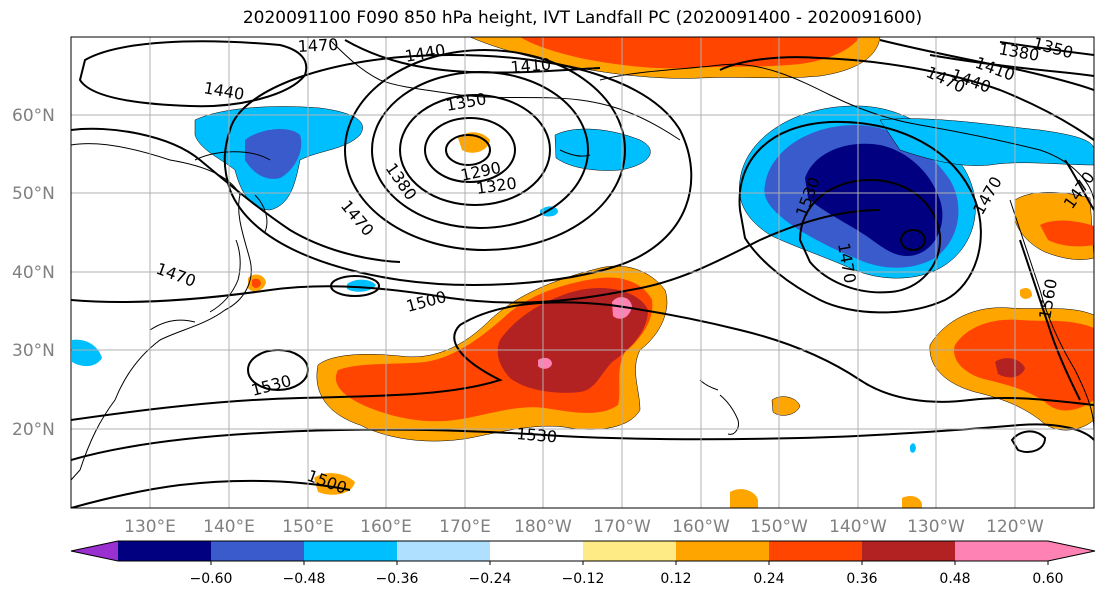 The height and width of the screenshot is (601, 1105). Describe the element at coordinates (768, 579) in the screenshot. I see `colorbar-tick-label: 0.24` at that location.